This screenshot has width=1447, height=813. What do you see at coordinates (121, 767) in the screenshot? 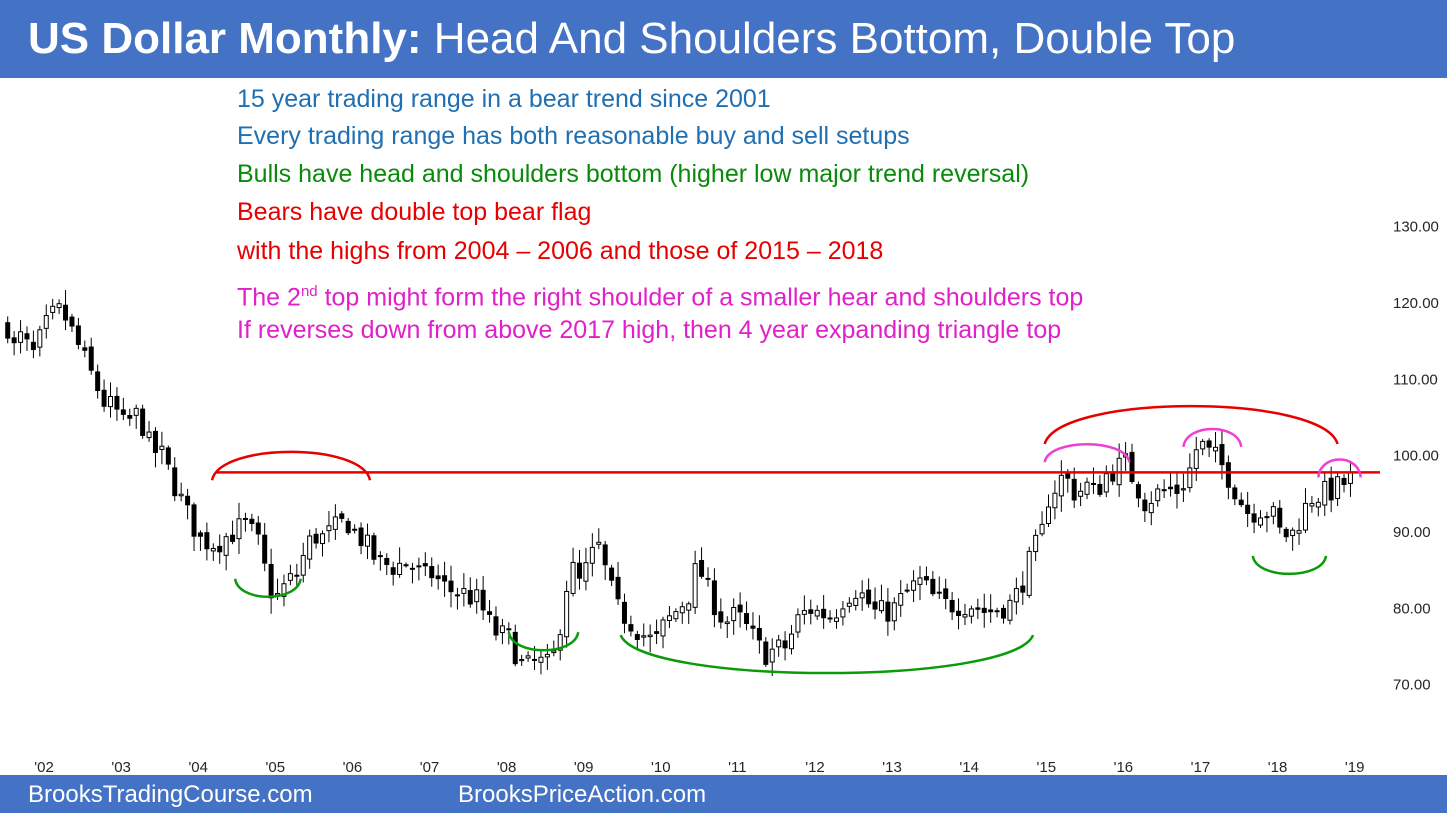
I see `x-tick-label: '03` at bounding box center [121, 767].